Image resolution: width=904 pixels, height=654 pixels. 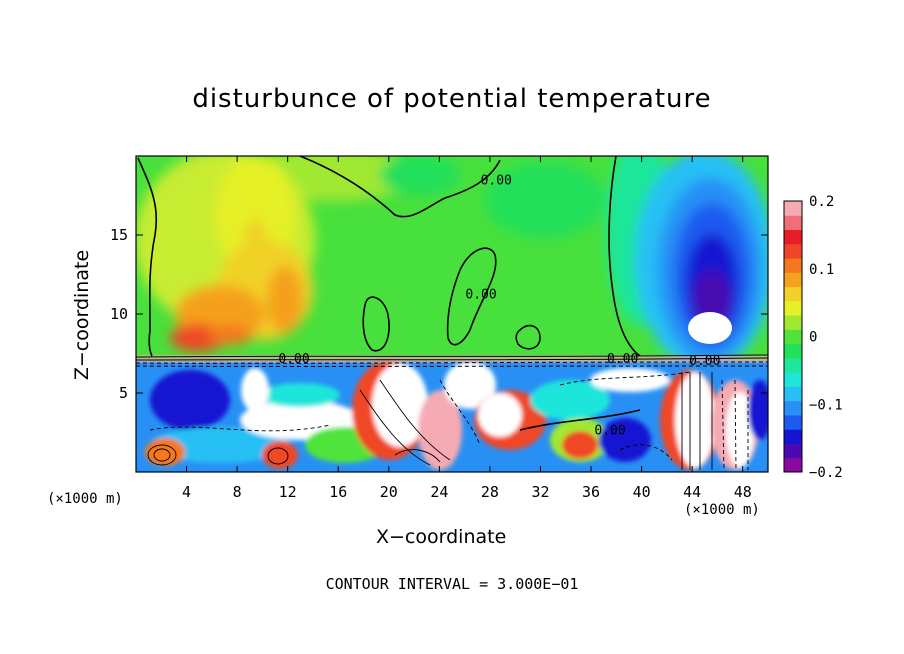 What do you see at coordinates (642, 492) in the screenshot?
I see `x-tick-label: 40` at bounding box center [642, 492].